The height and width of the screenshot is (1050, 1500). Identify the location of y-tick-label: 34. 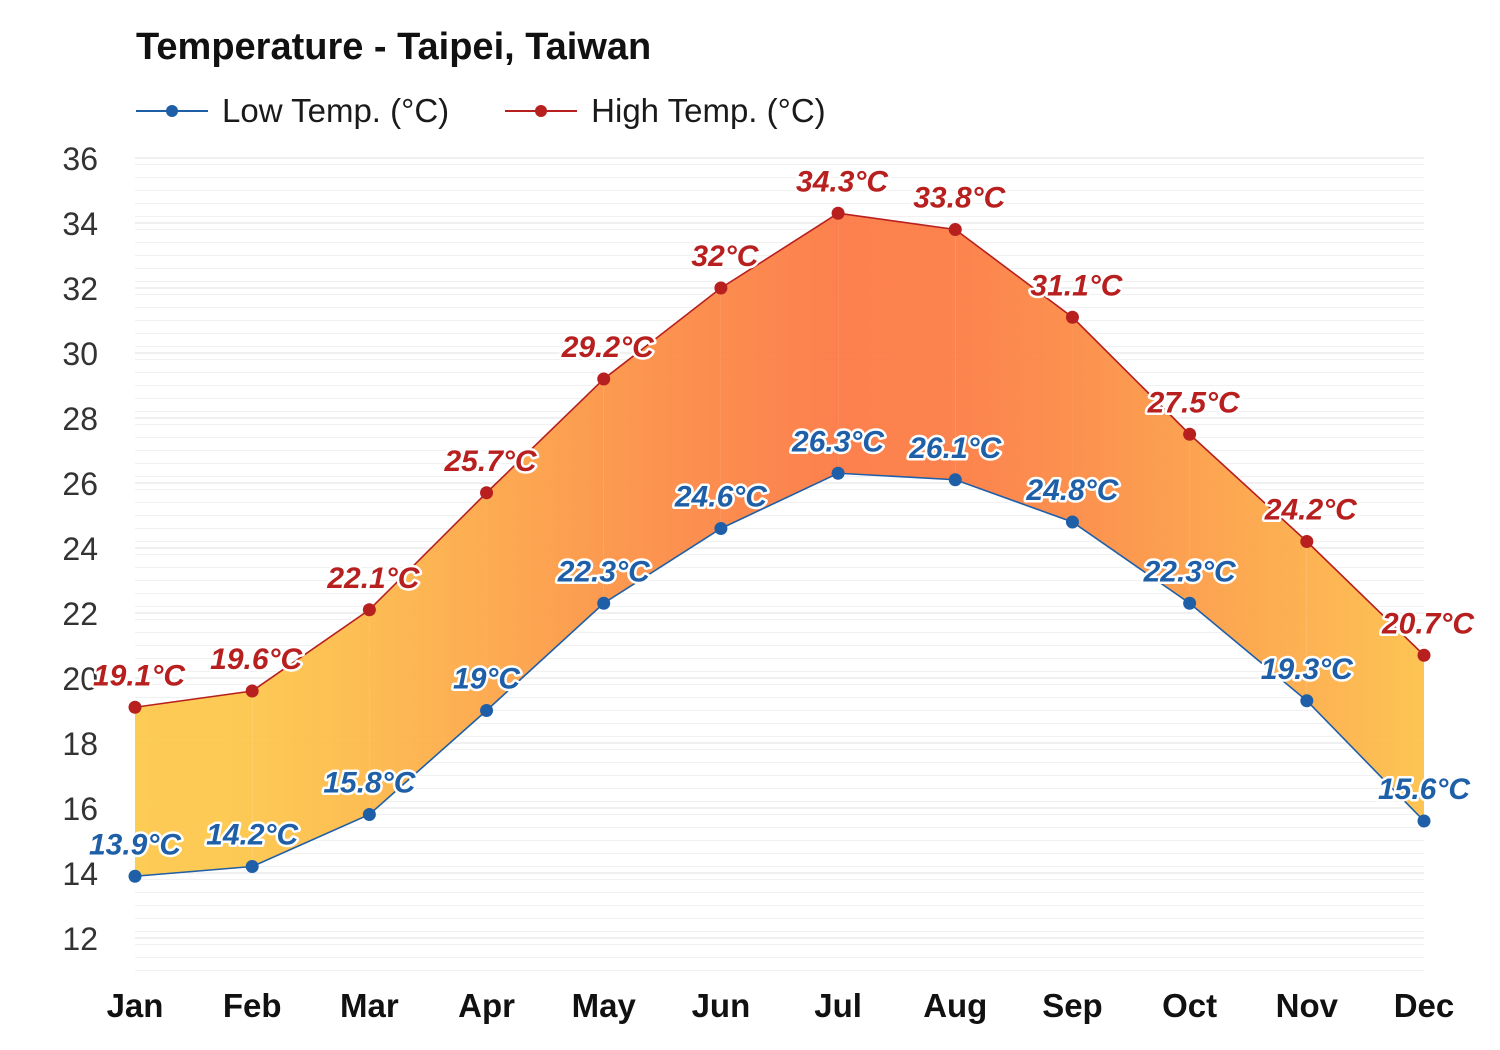
(80, 224).